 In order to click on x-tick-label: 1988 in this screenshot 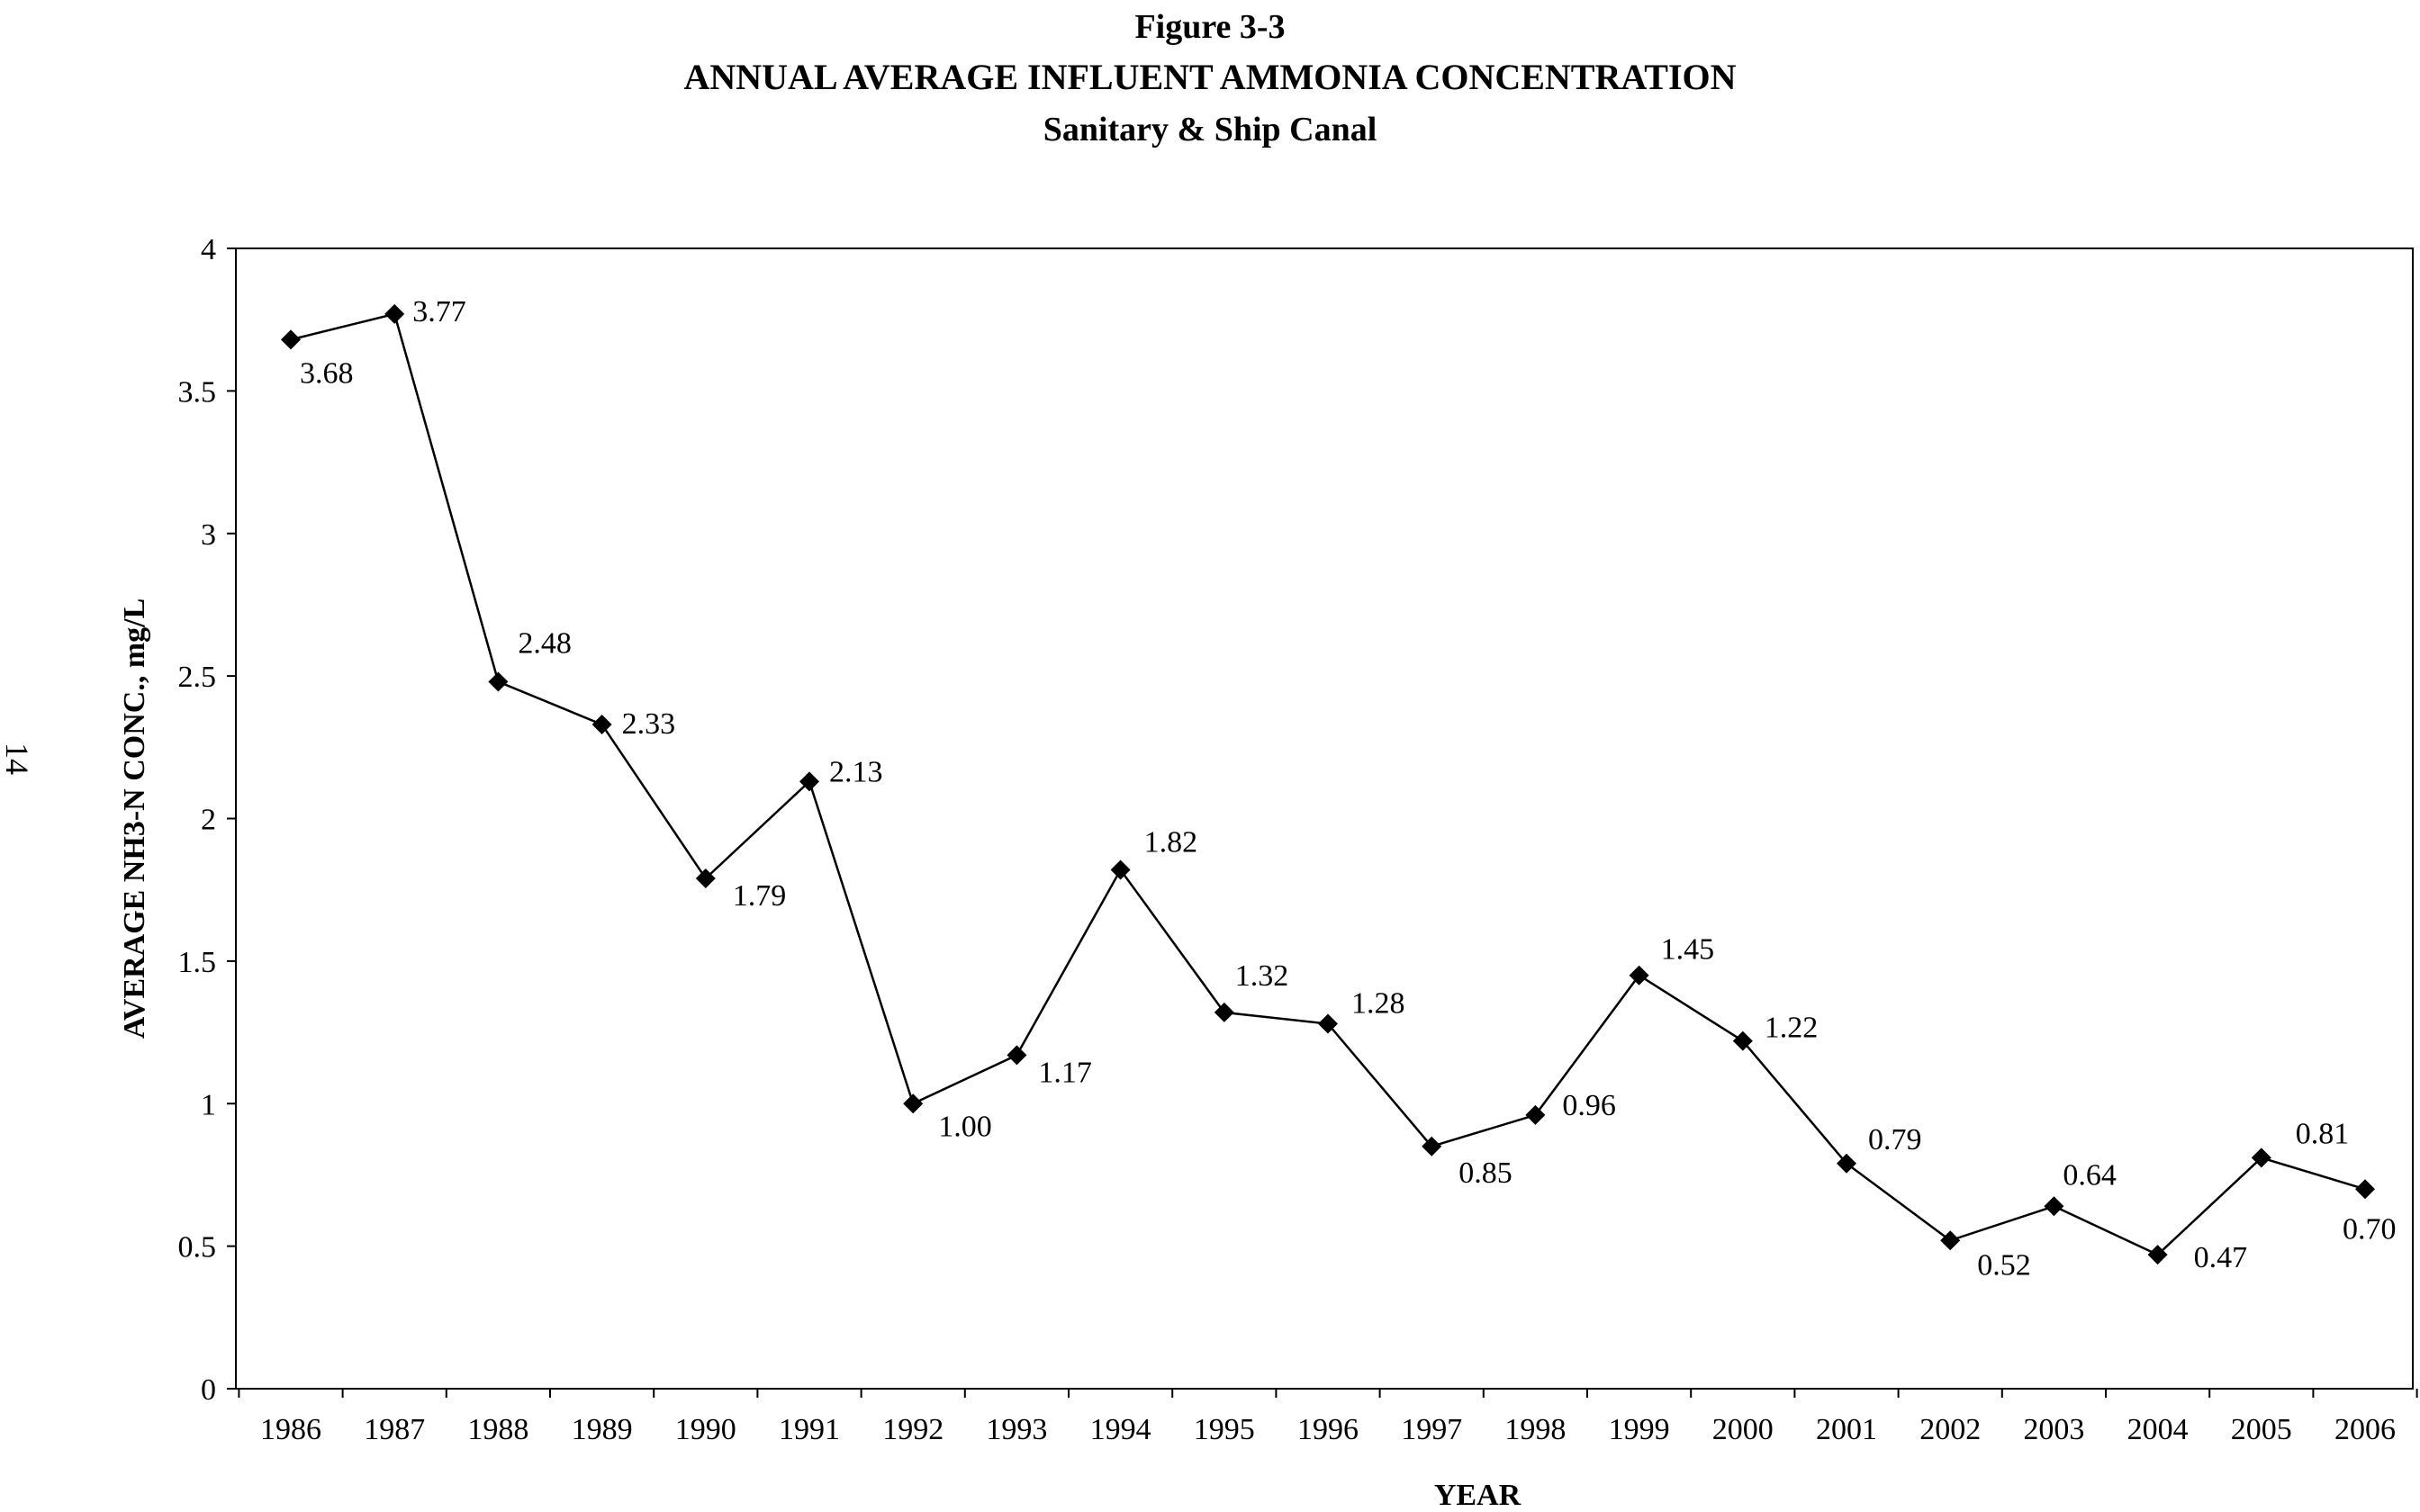, I will do `click(497, 1430)`.